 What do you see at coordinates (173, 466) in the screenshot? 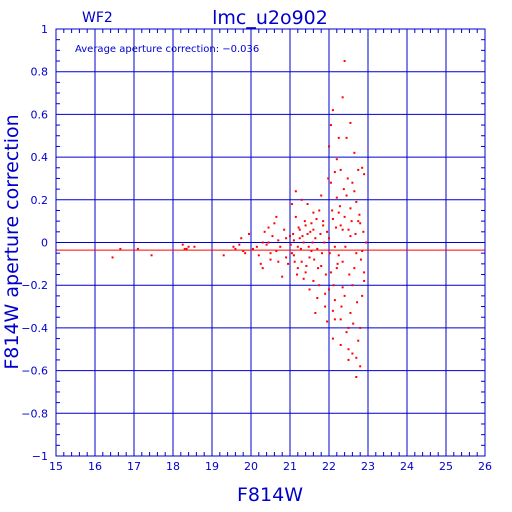
I see `x-tick-label: 18` at bounding box center [173, 466].